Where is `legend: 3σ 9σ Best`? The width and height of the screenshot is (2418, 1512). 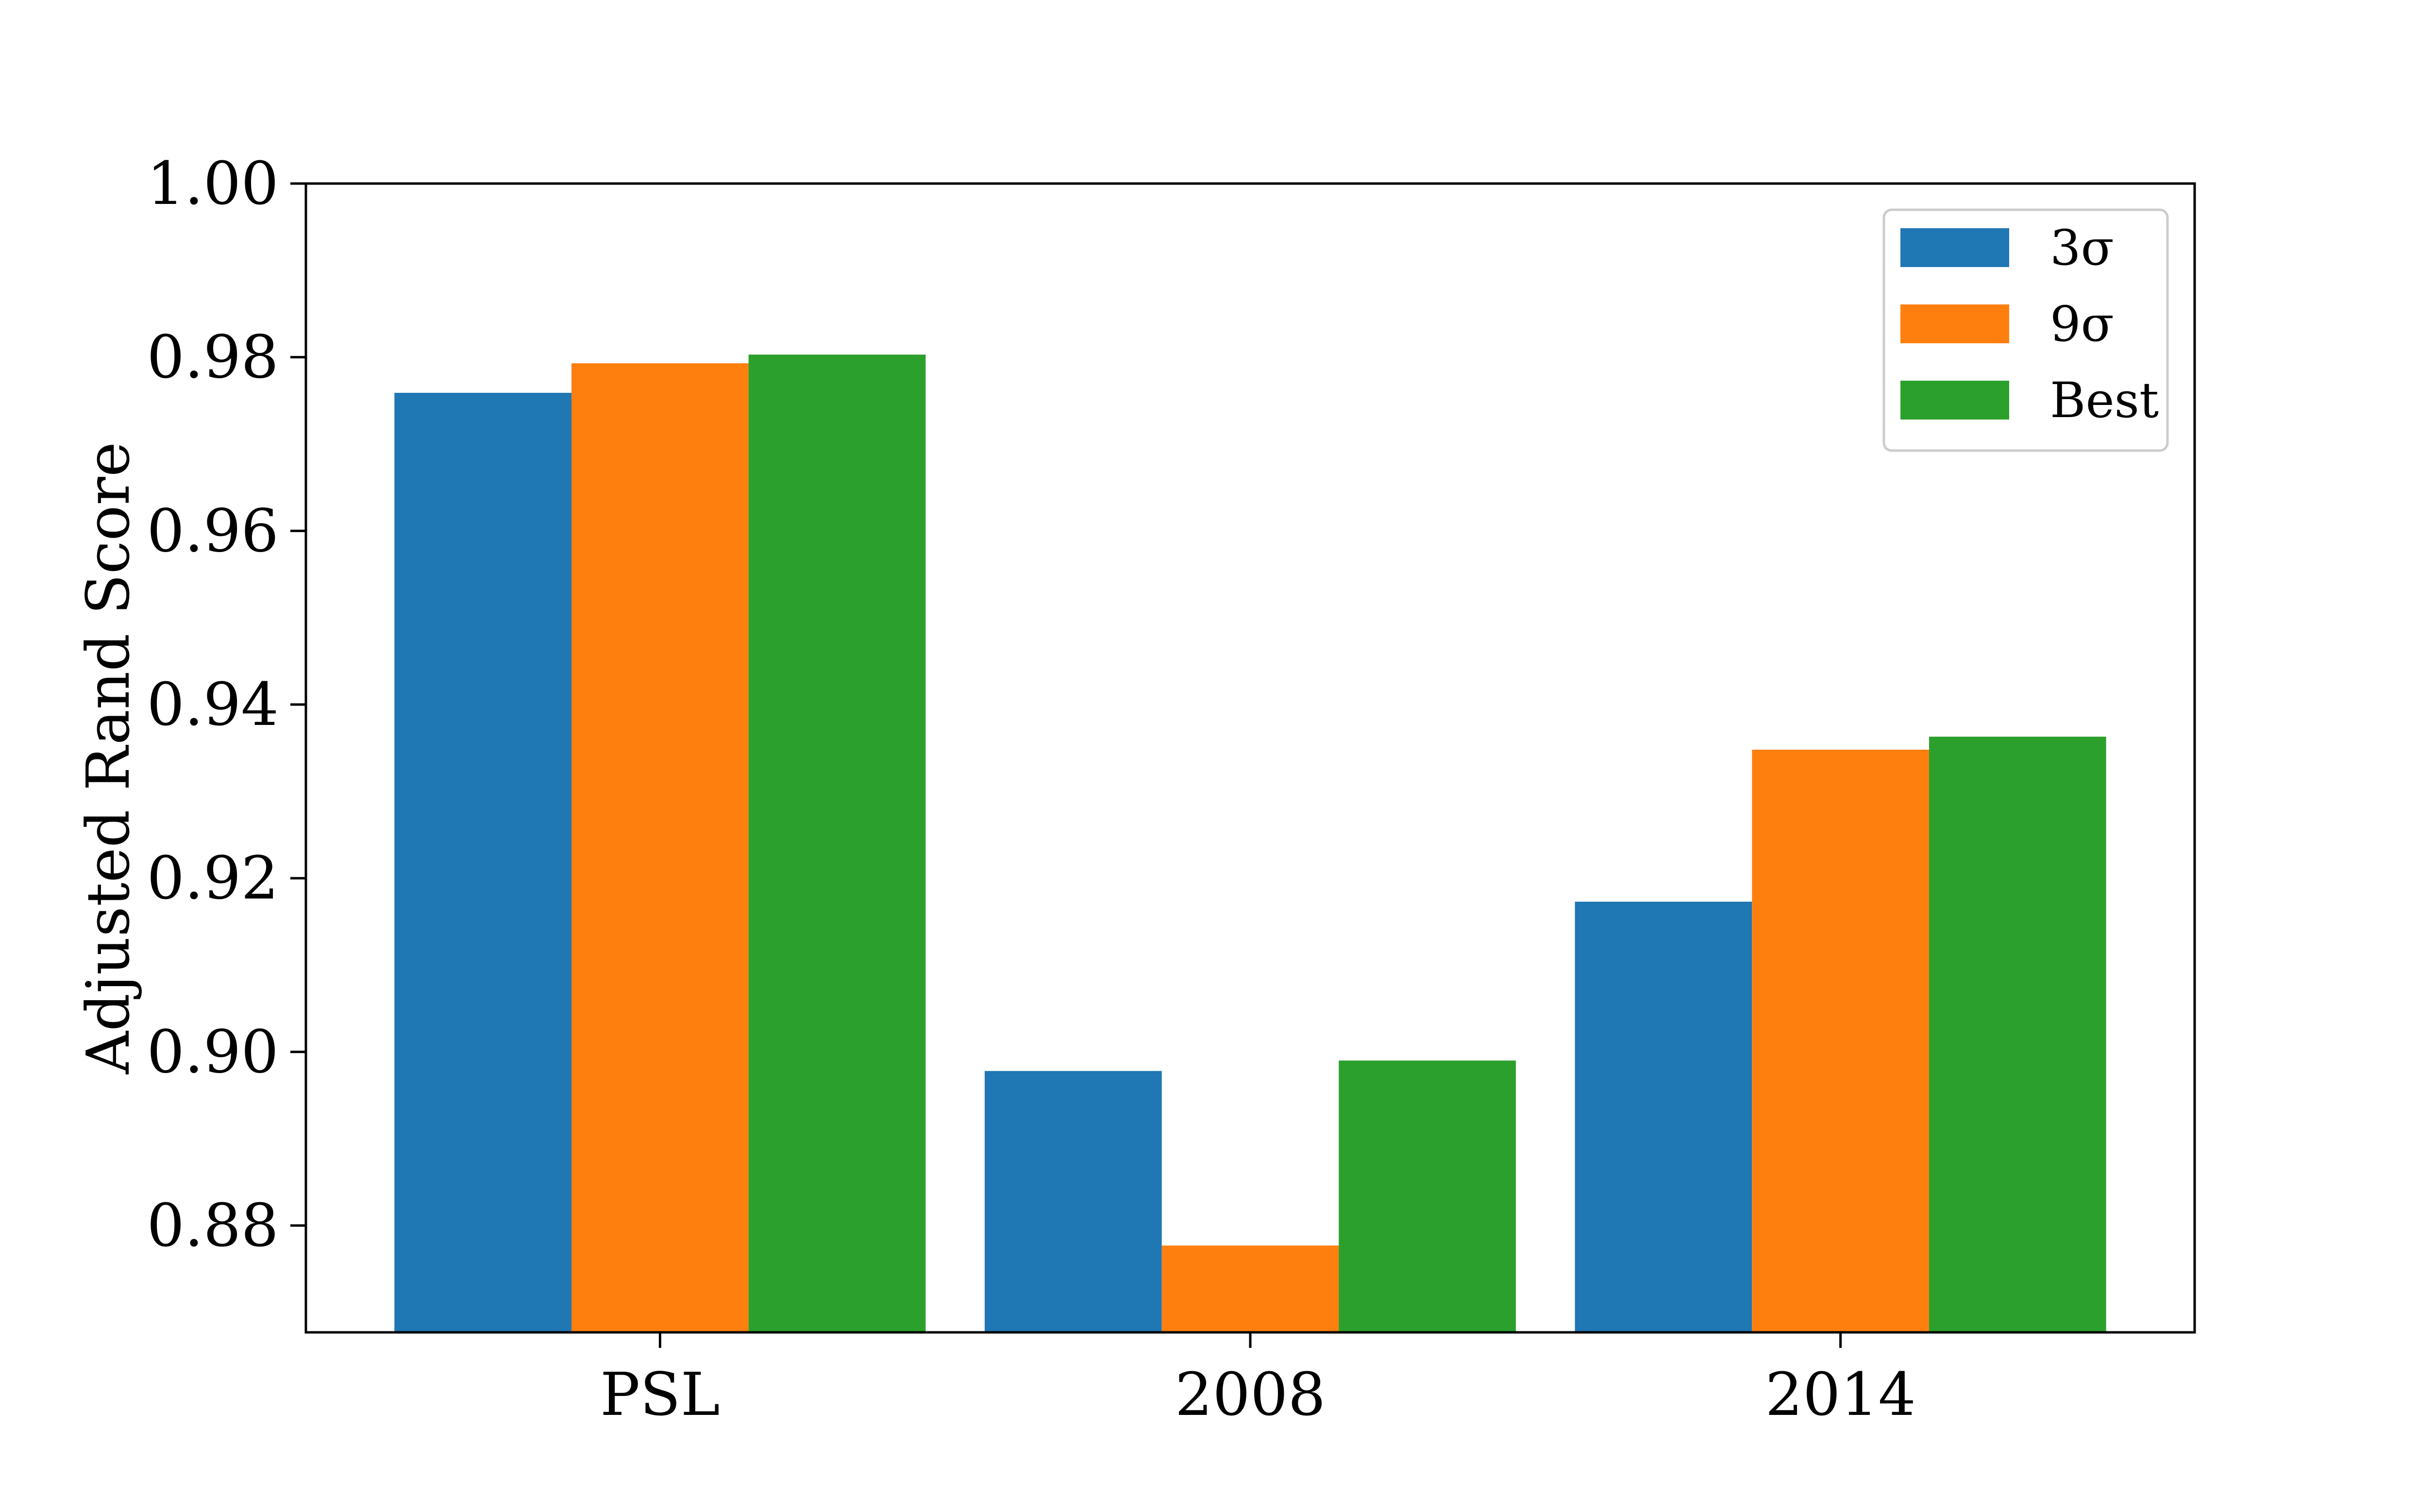
legend: 3σ 9σ Best is located at coordinates (2025, 330).